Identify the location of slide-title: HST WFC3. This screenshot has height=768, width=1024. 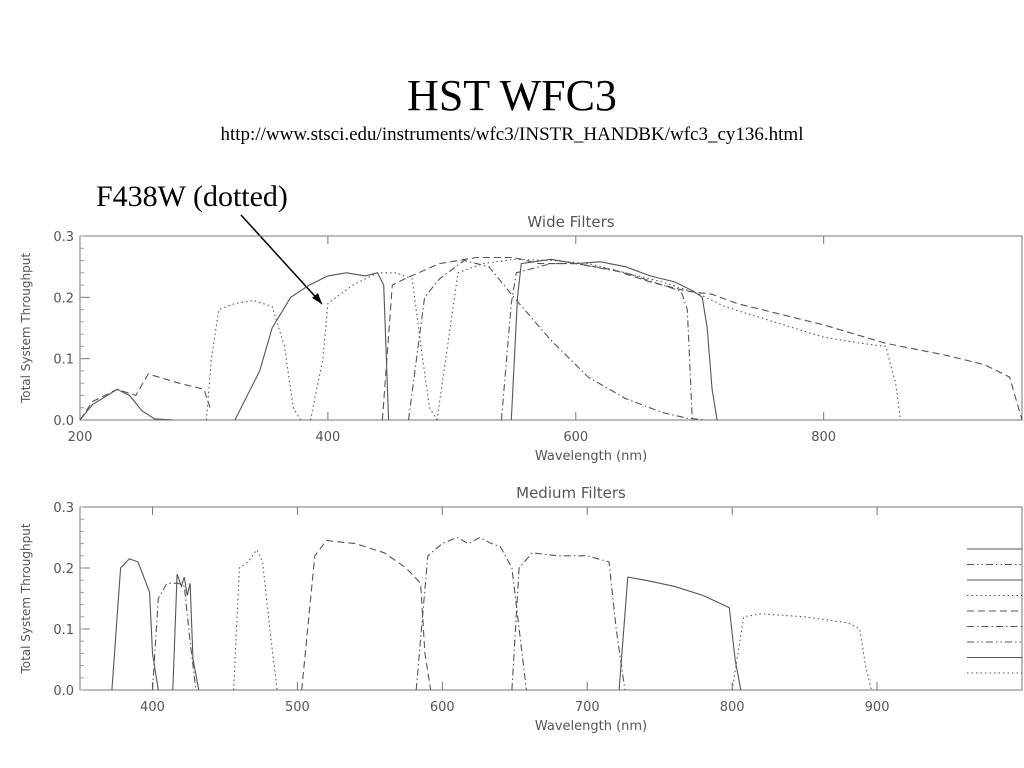
(512, 95).